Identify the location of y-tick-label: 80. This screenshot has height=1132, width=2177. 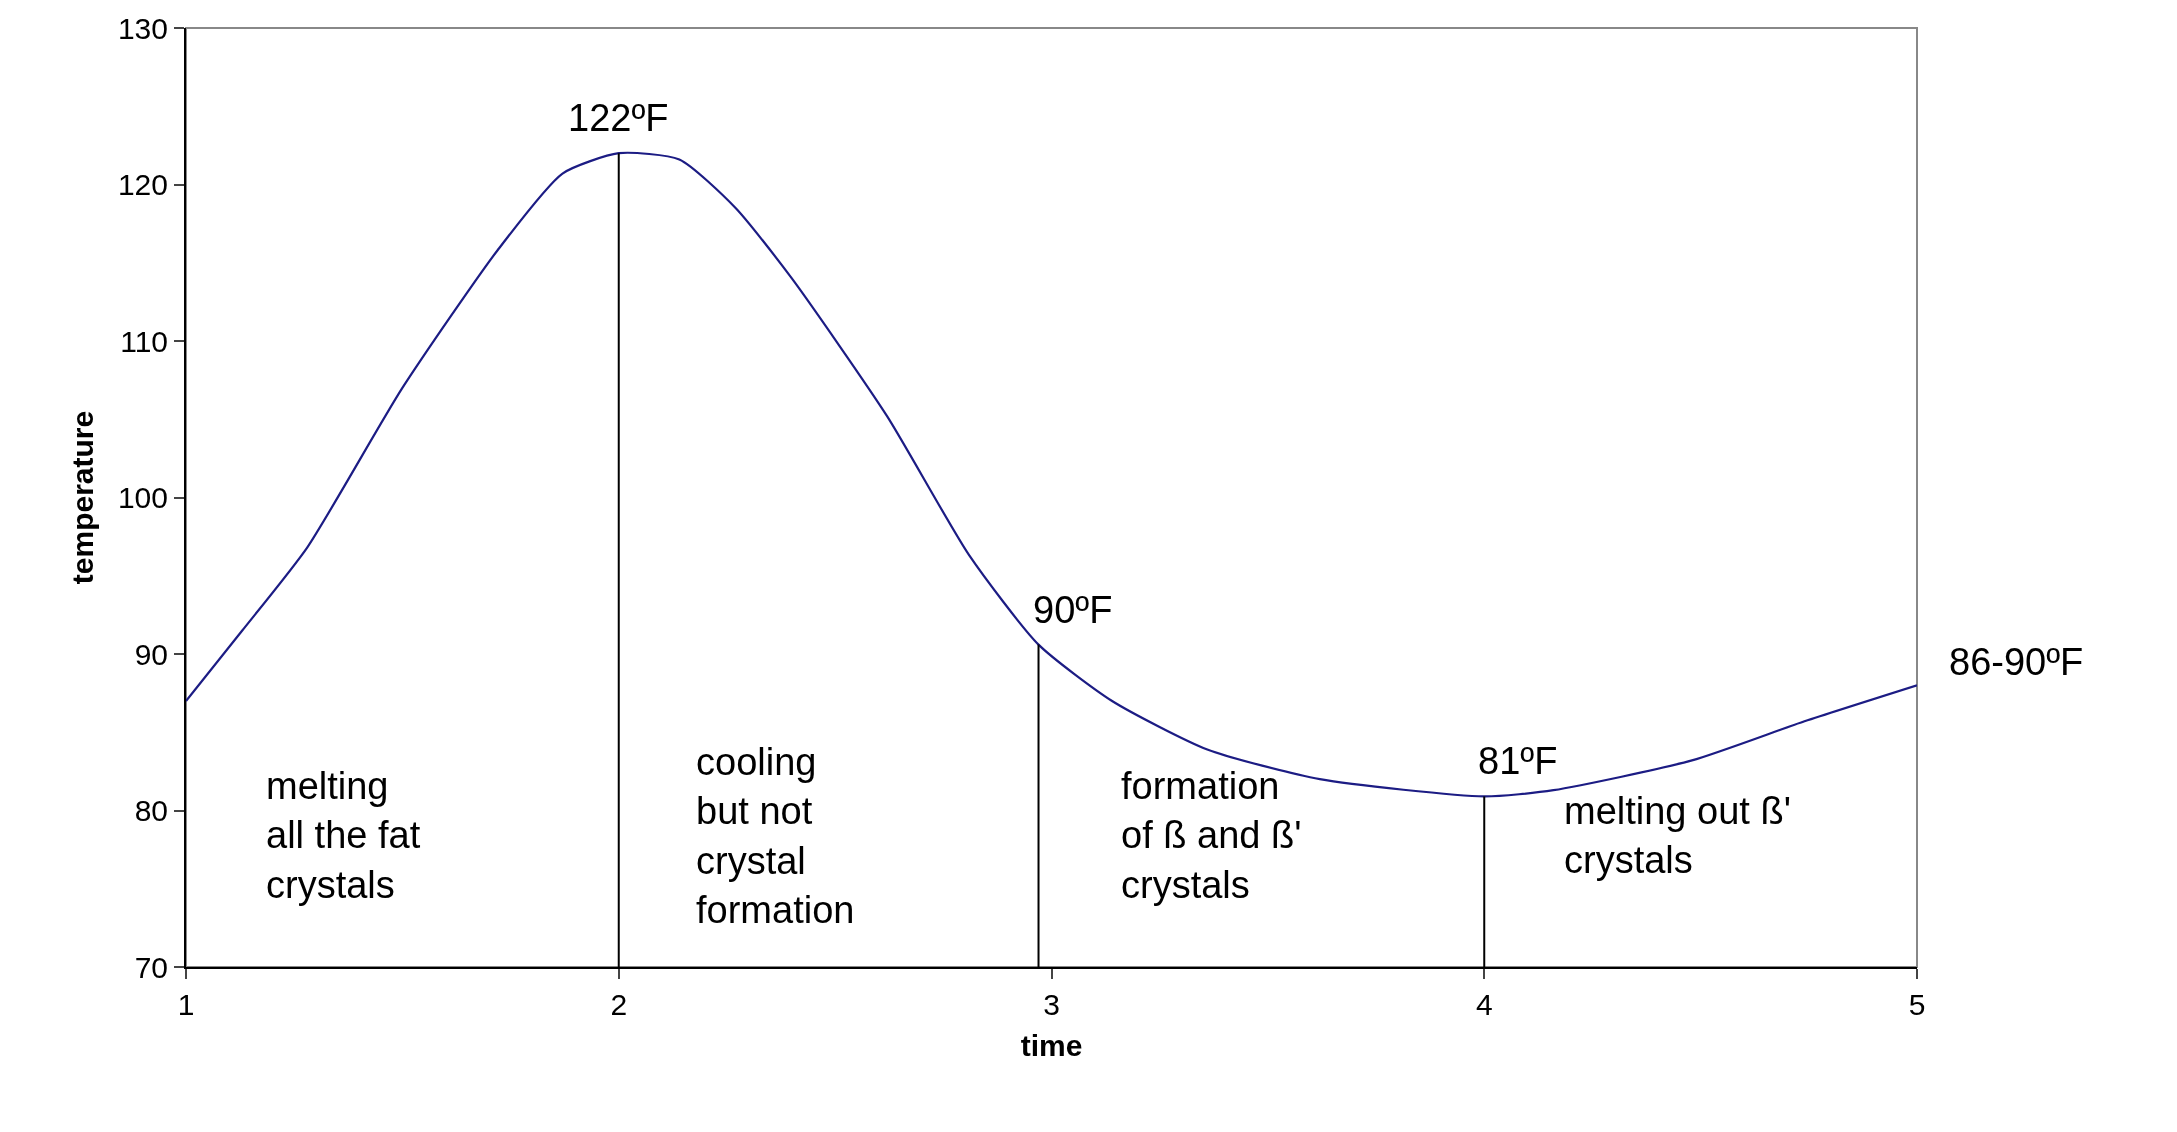
(151, 810).